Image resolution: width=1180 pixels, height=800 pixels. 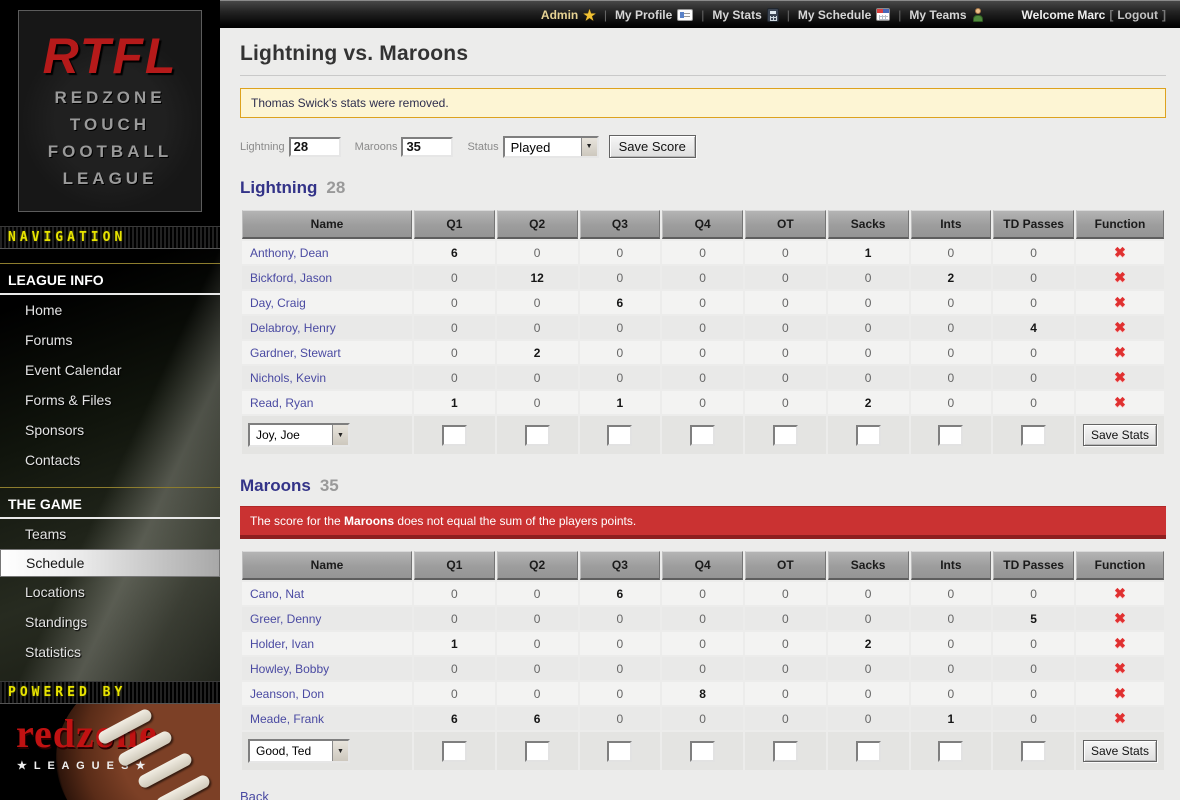 What do you see at coordinates (314, 146) in the screenshot?
I see `home-score-input` at bounding box center [314, 146].